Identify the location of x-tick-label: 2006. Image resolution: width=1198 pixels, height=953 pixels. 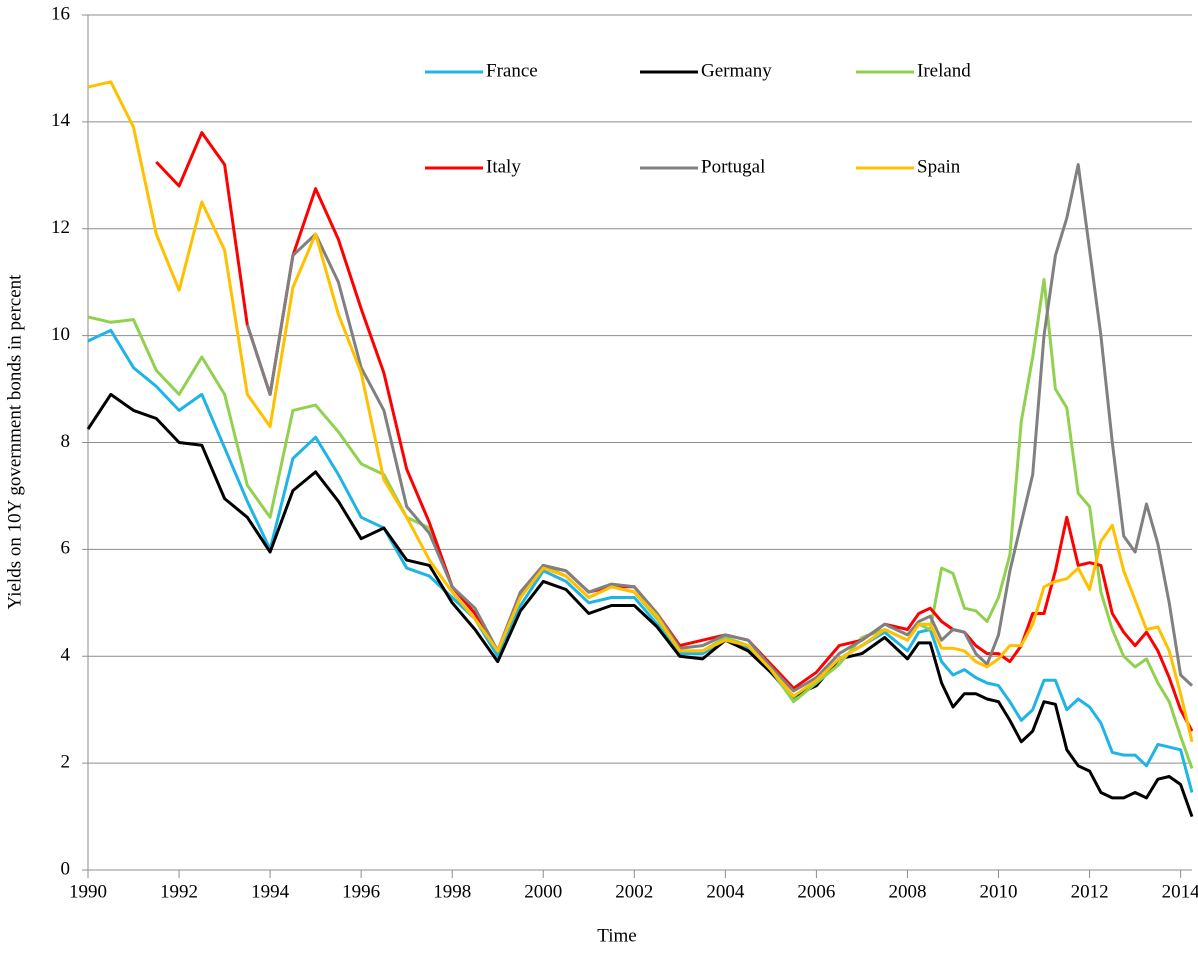
(816, 891).